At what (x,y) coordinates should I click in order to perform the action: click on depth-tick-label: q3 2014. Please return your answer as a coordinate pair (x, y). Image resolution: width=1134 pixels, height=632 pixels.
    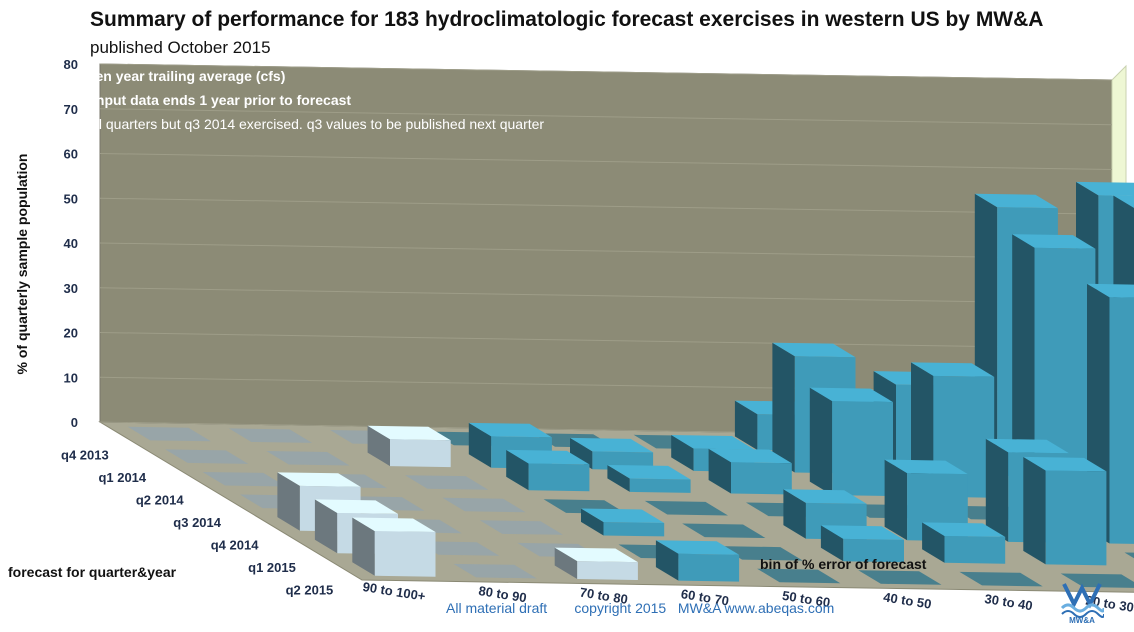
    Looking at the image, I should click on (197, 522).